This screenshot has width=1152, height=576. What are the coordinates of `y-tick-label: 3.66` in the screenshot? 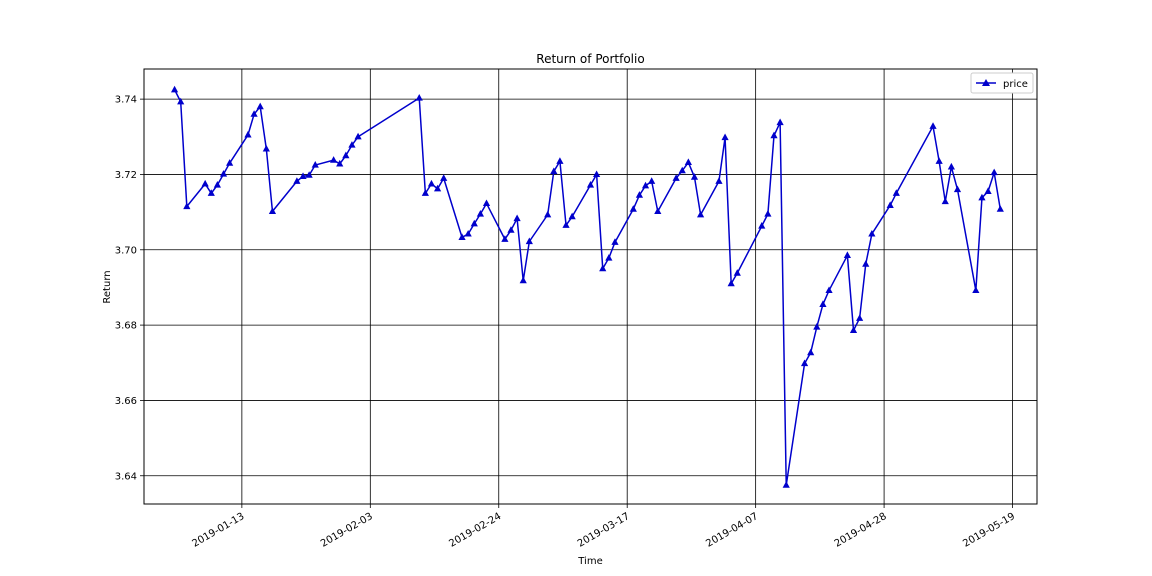 It's located at (126, 401).